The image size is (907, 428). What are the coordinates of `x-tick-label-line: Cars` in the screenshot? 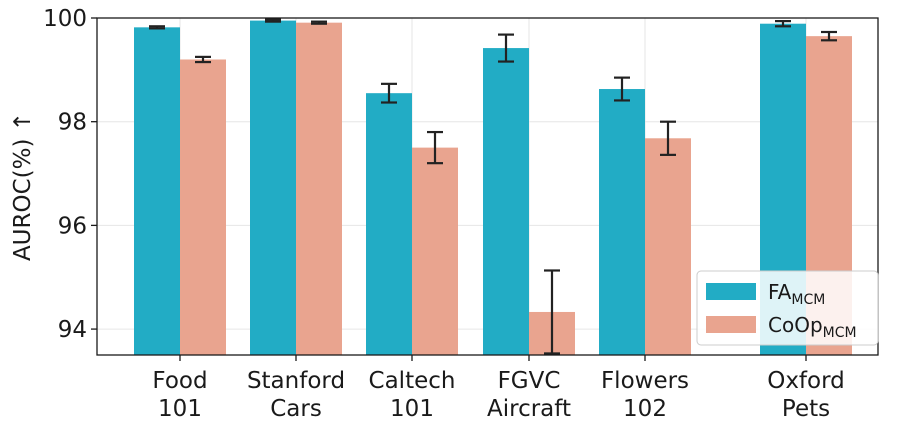 It's located at (296, 409).